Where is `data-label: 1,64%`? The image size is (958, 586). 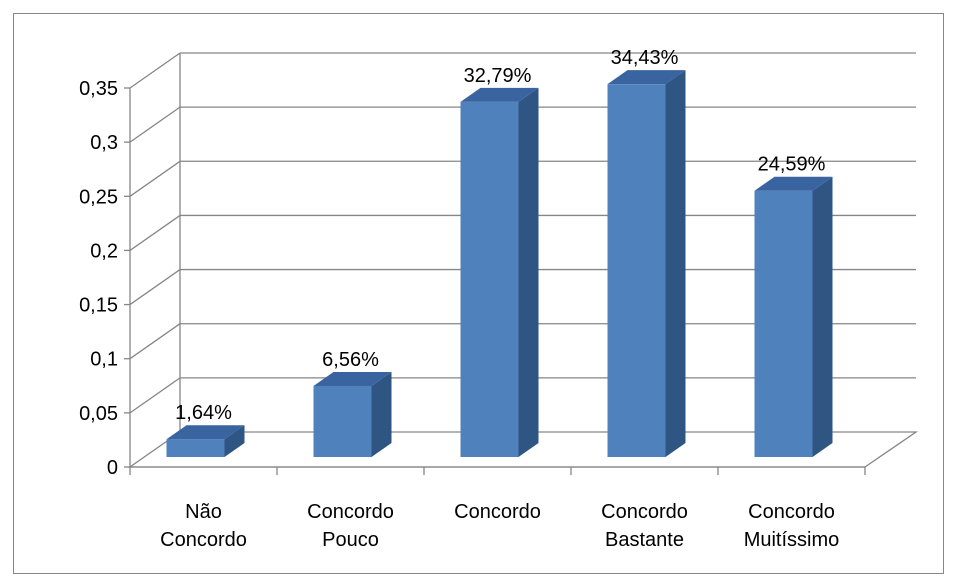 data-label: 1,64% is located at coordinates (203, 413).